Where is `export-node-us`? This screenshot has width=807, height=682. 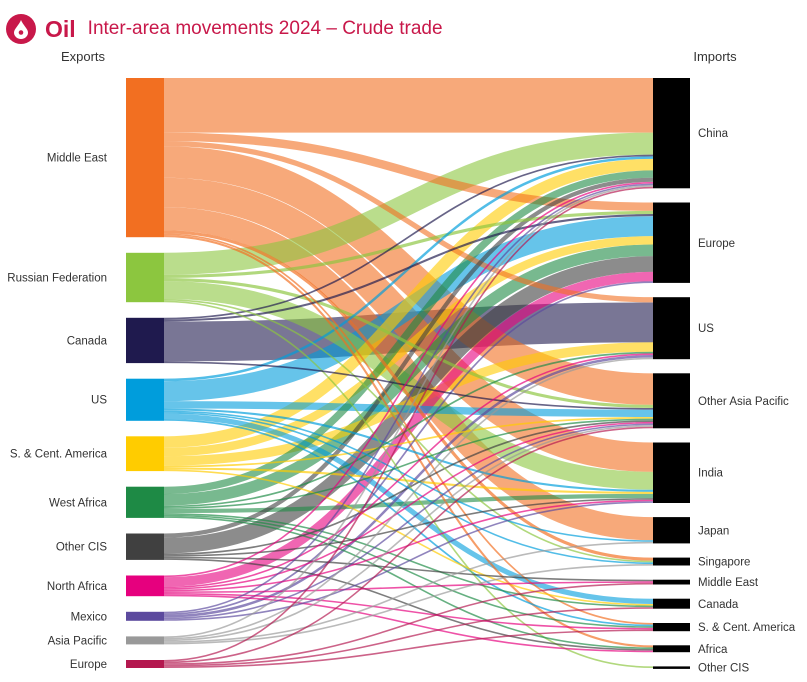
export-node-us is located at coordinates (145, 399).